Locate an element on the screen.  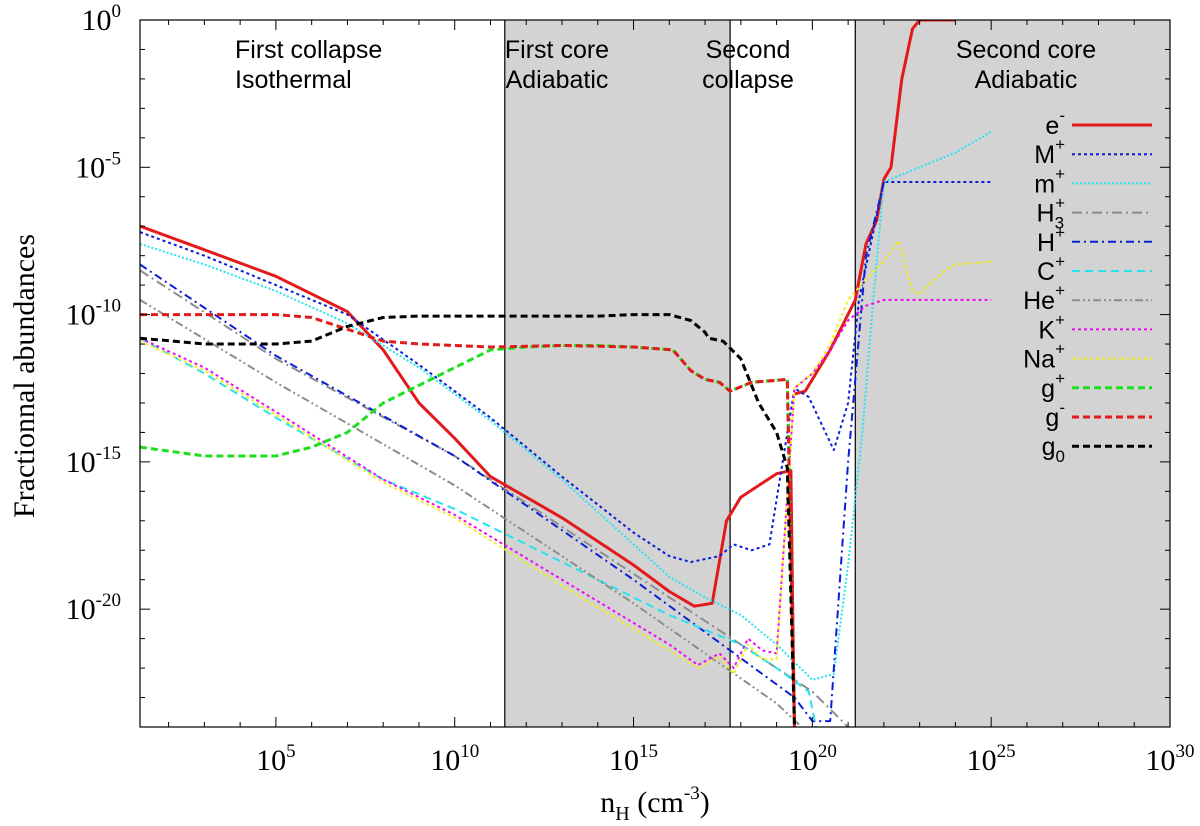
region-label-2: First core is located at coordinates (557, 50).